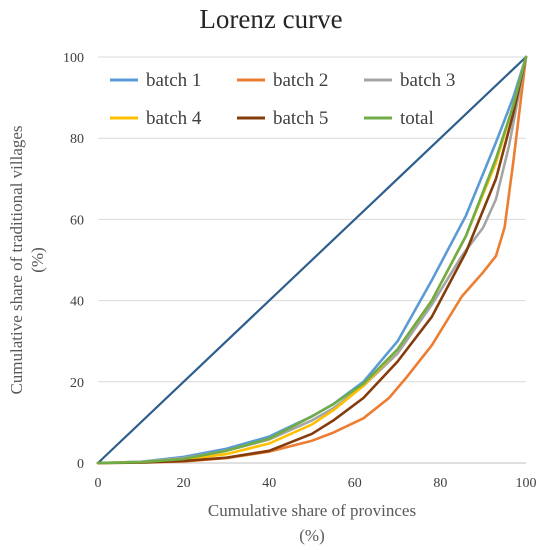 Image resolution: width=542 pixels, height=550 pixels. What do you see at coordinates (282, 99) in the screenshot?
I see `legend: batch 1 batch 2 batch 3 batch 4 batch 5 total` at bounding box center [282, 99].